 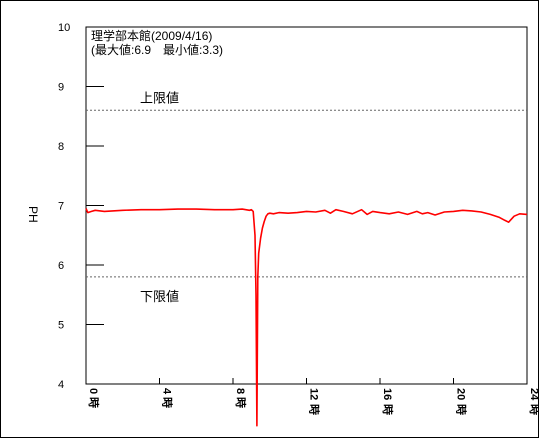 What do you see at coordinates (167, 391) in the screenshot?
I see `x-tick-label: 4` at bounding box center [167, 391].